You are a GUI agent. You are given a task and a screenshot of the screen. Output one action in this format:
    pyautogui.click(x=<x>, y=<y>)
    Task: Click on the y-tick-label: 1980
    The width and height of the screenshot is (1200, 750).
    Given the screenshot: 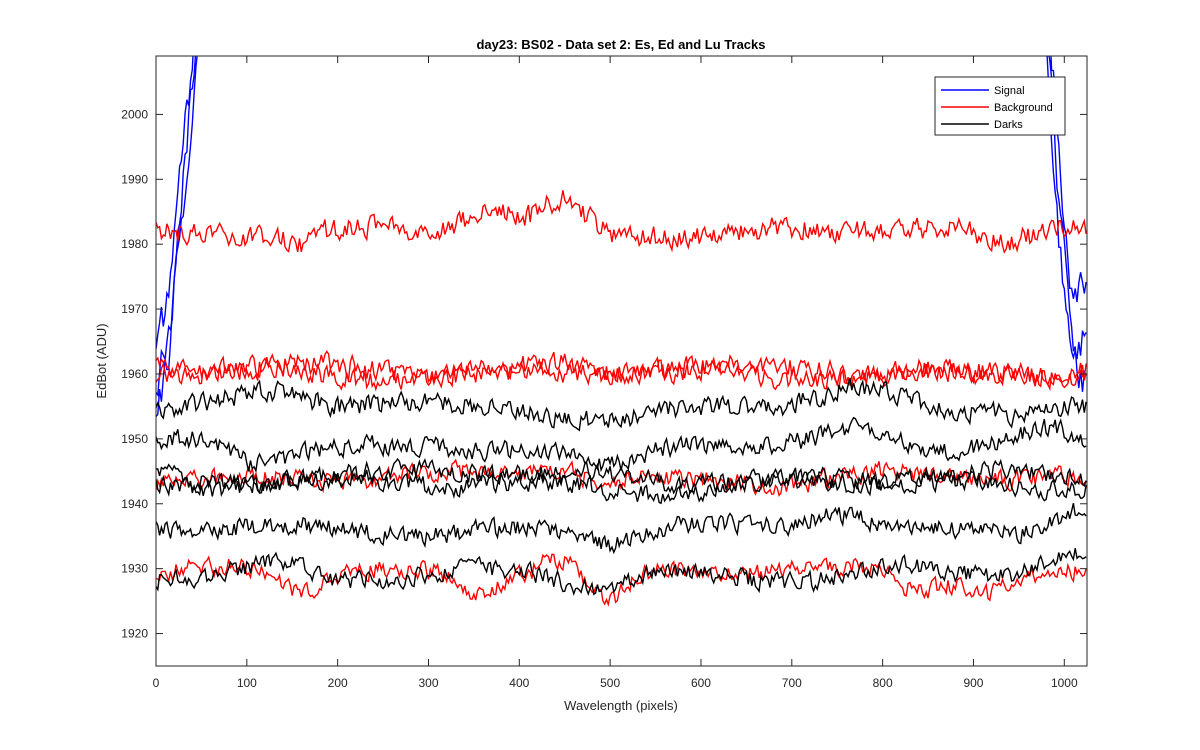 What is the action you would take?
    pyautogui.click(x=134, y=244)
    